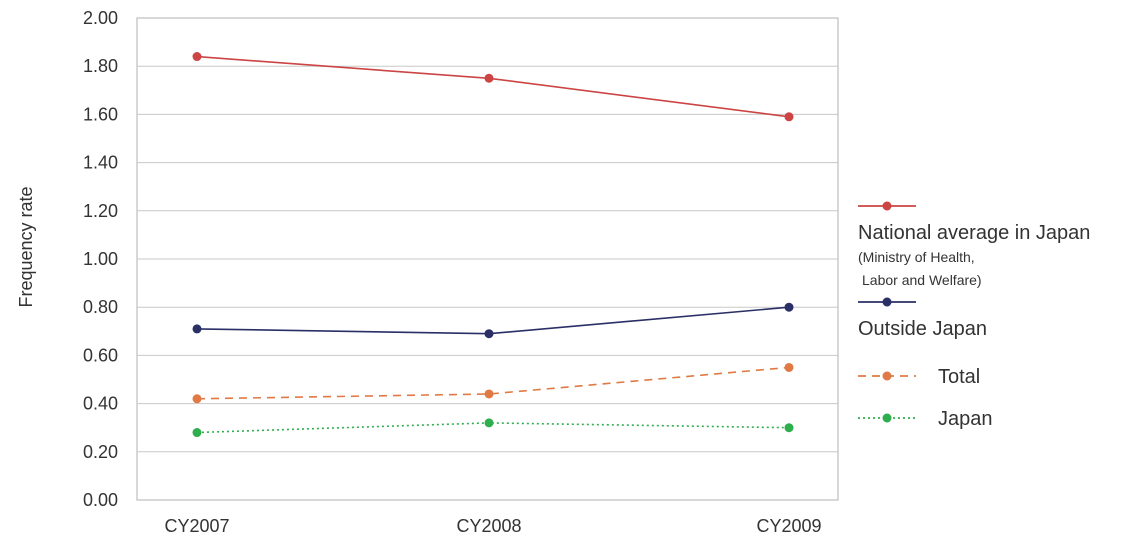 Image resolution: width=1124 pixels, height=540 pixels. Describe the element at coordinates (100, 114) in the screenshot. I see `y-tick-label: 1.60` at that location.